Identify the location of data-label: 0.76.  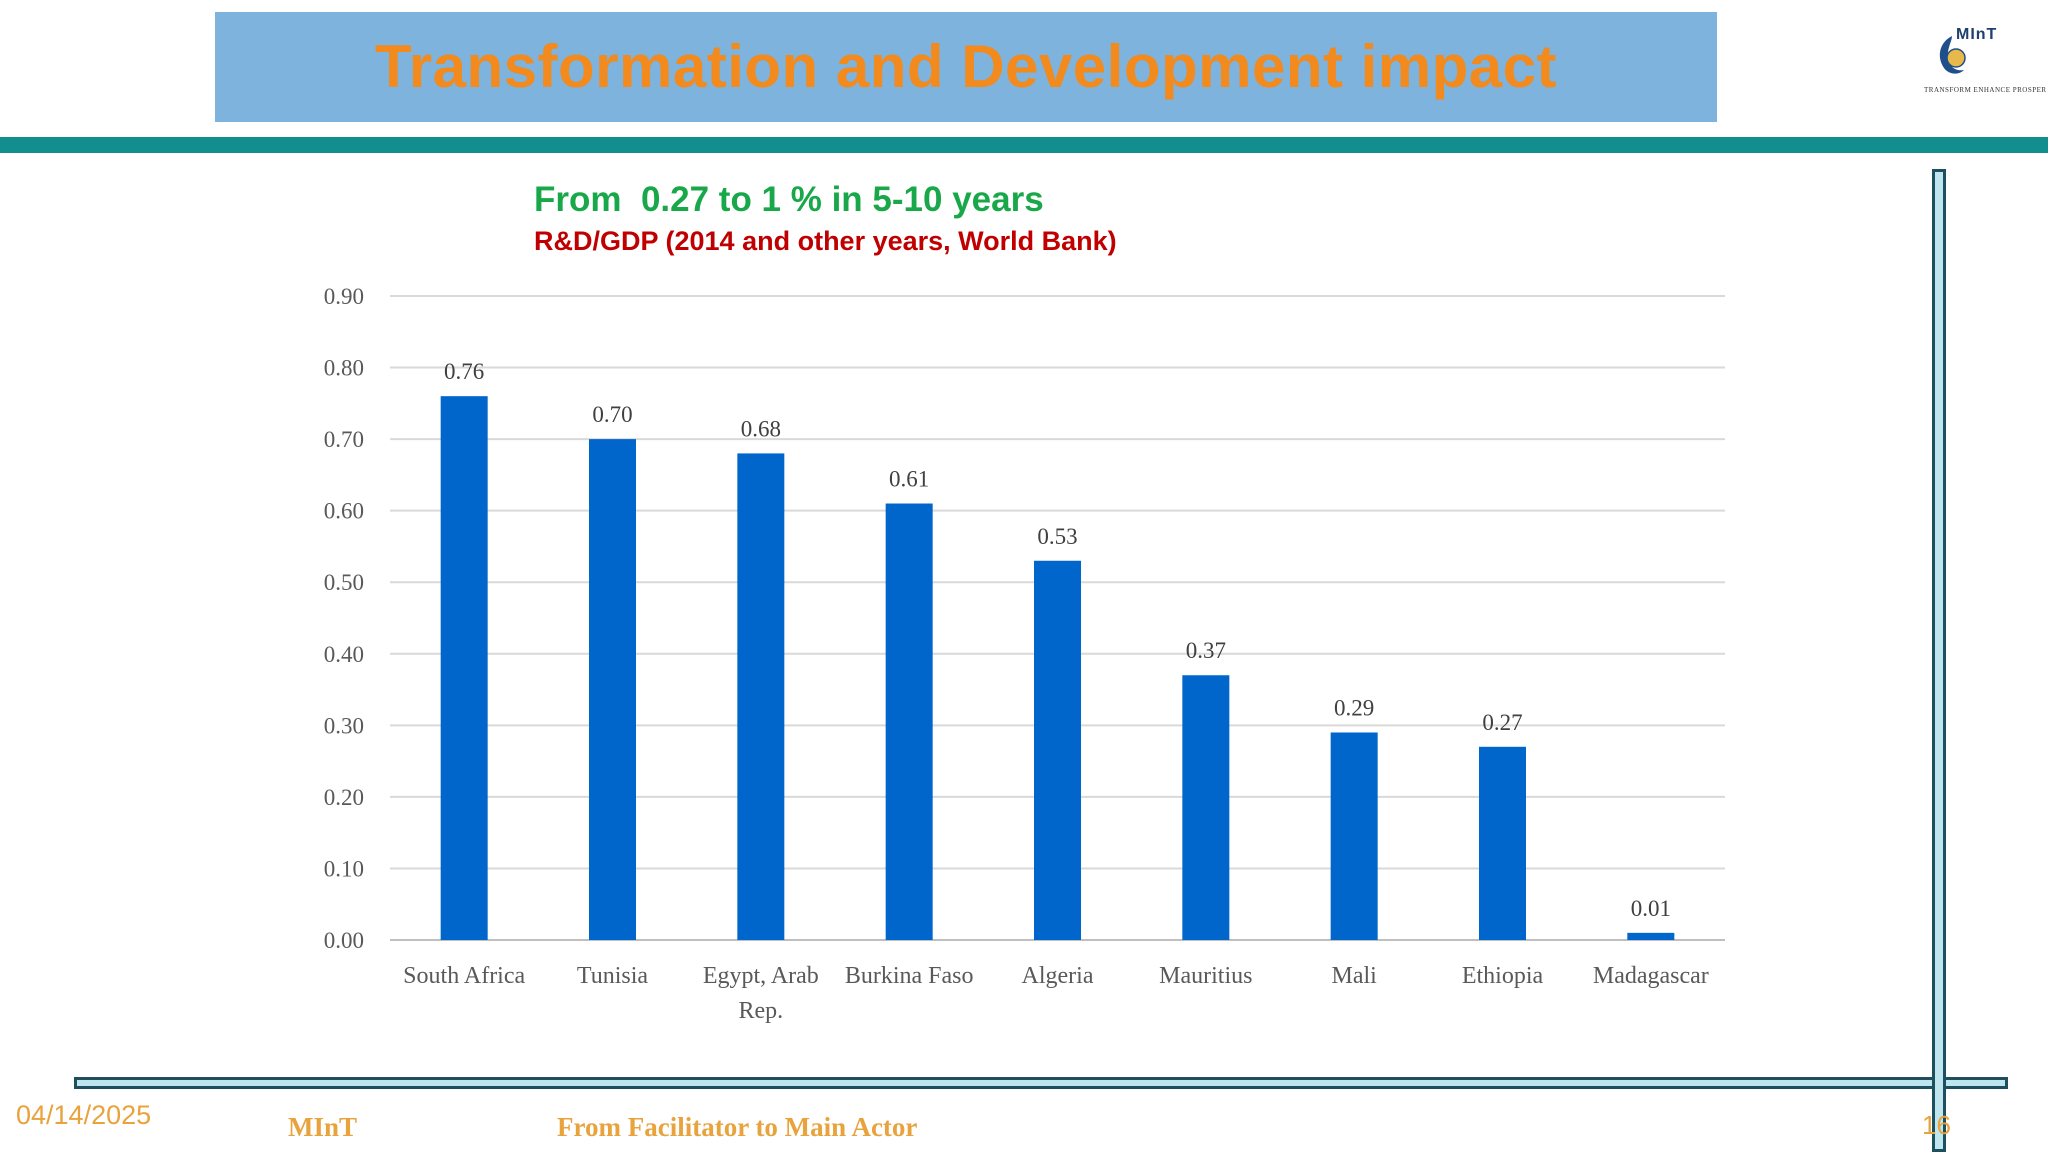
(464, 371).